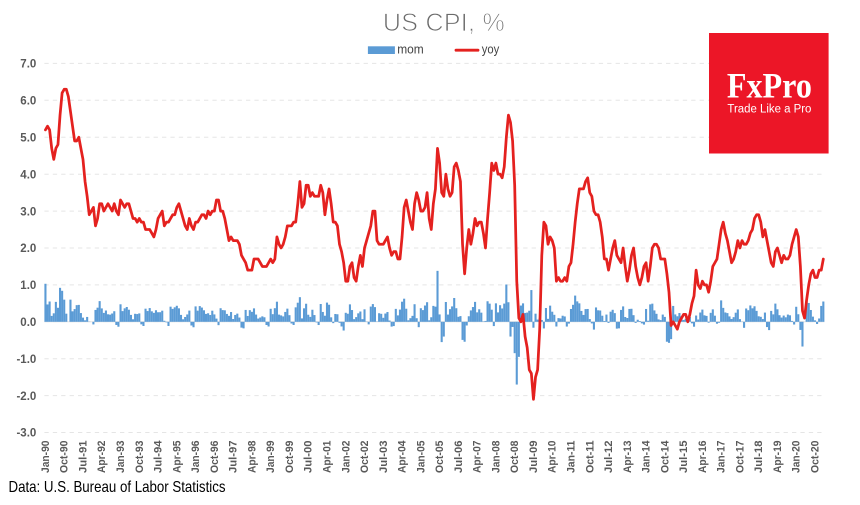 Image resolution: width=860 pixels, height=505 pixels. I want to click on svg-text: 5.0, so click(28, 139).